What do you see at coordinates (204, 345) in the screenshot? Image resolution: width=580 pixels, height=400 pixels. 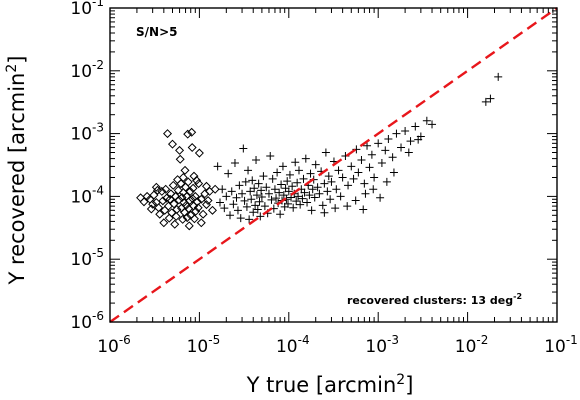 I see `x-tick-label: 10⁻⁵` at bounding box center [204, 345].